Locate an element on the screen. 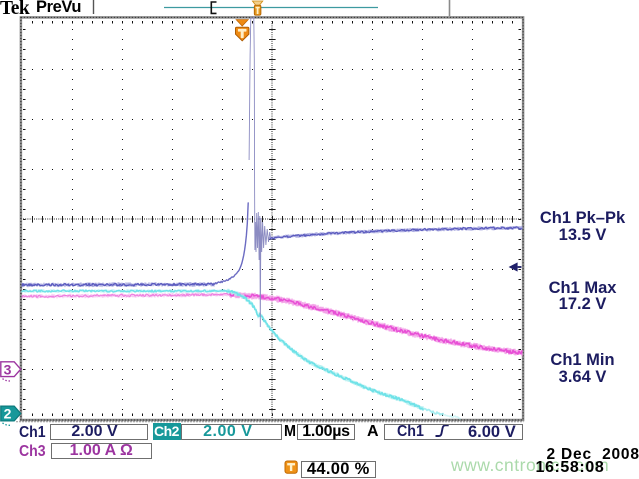 This screenshot has width=639, height=479. svg-text: 2 is located at coordinates (8, 414).